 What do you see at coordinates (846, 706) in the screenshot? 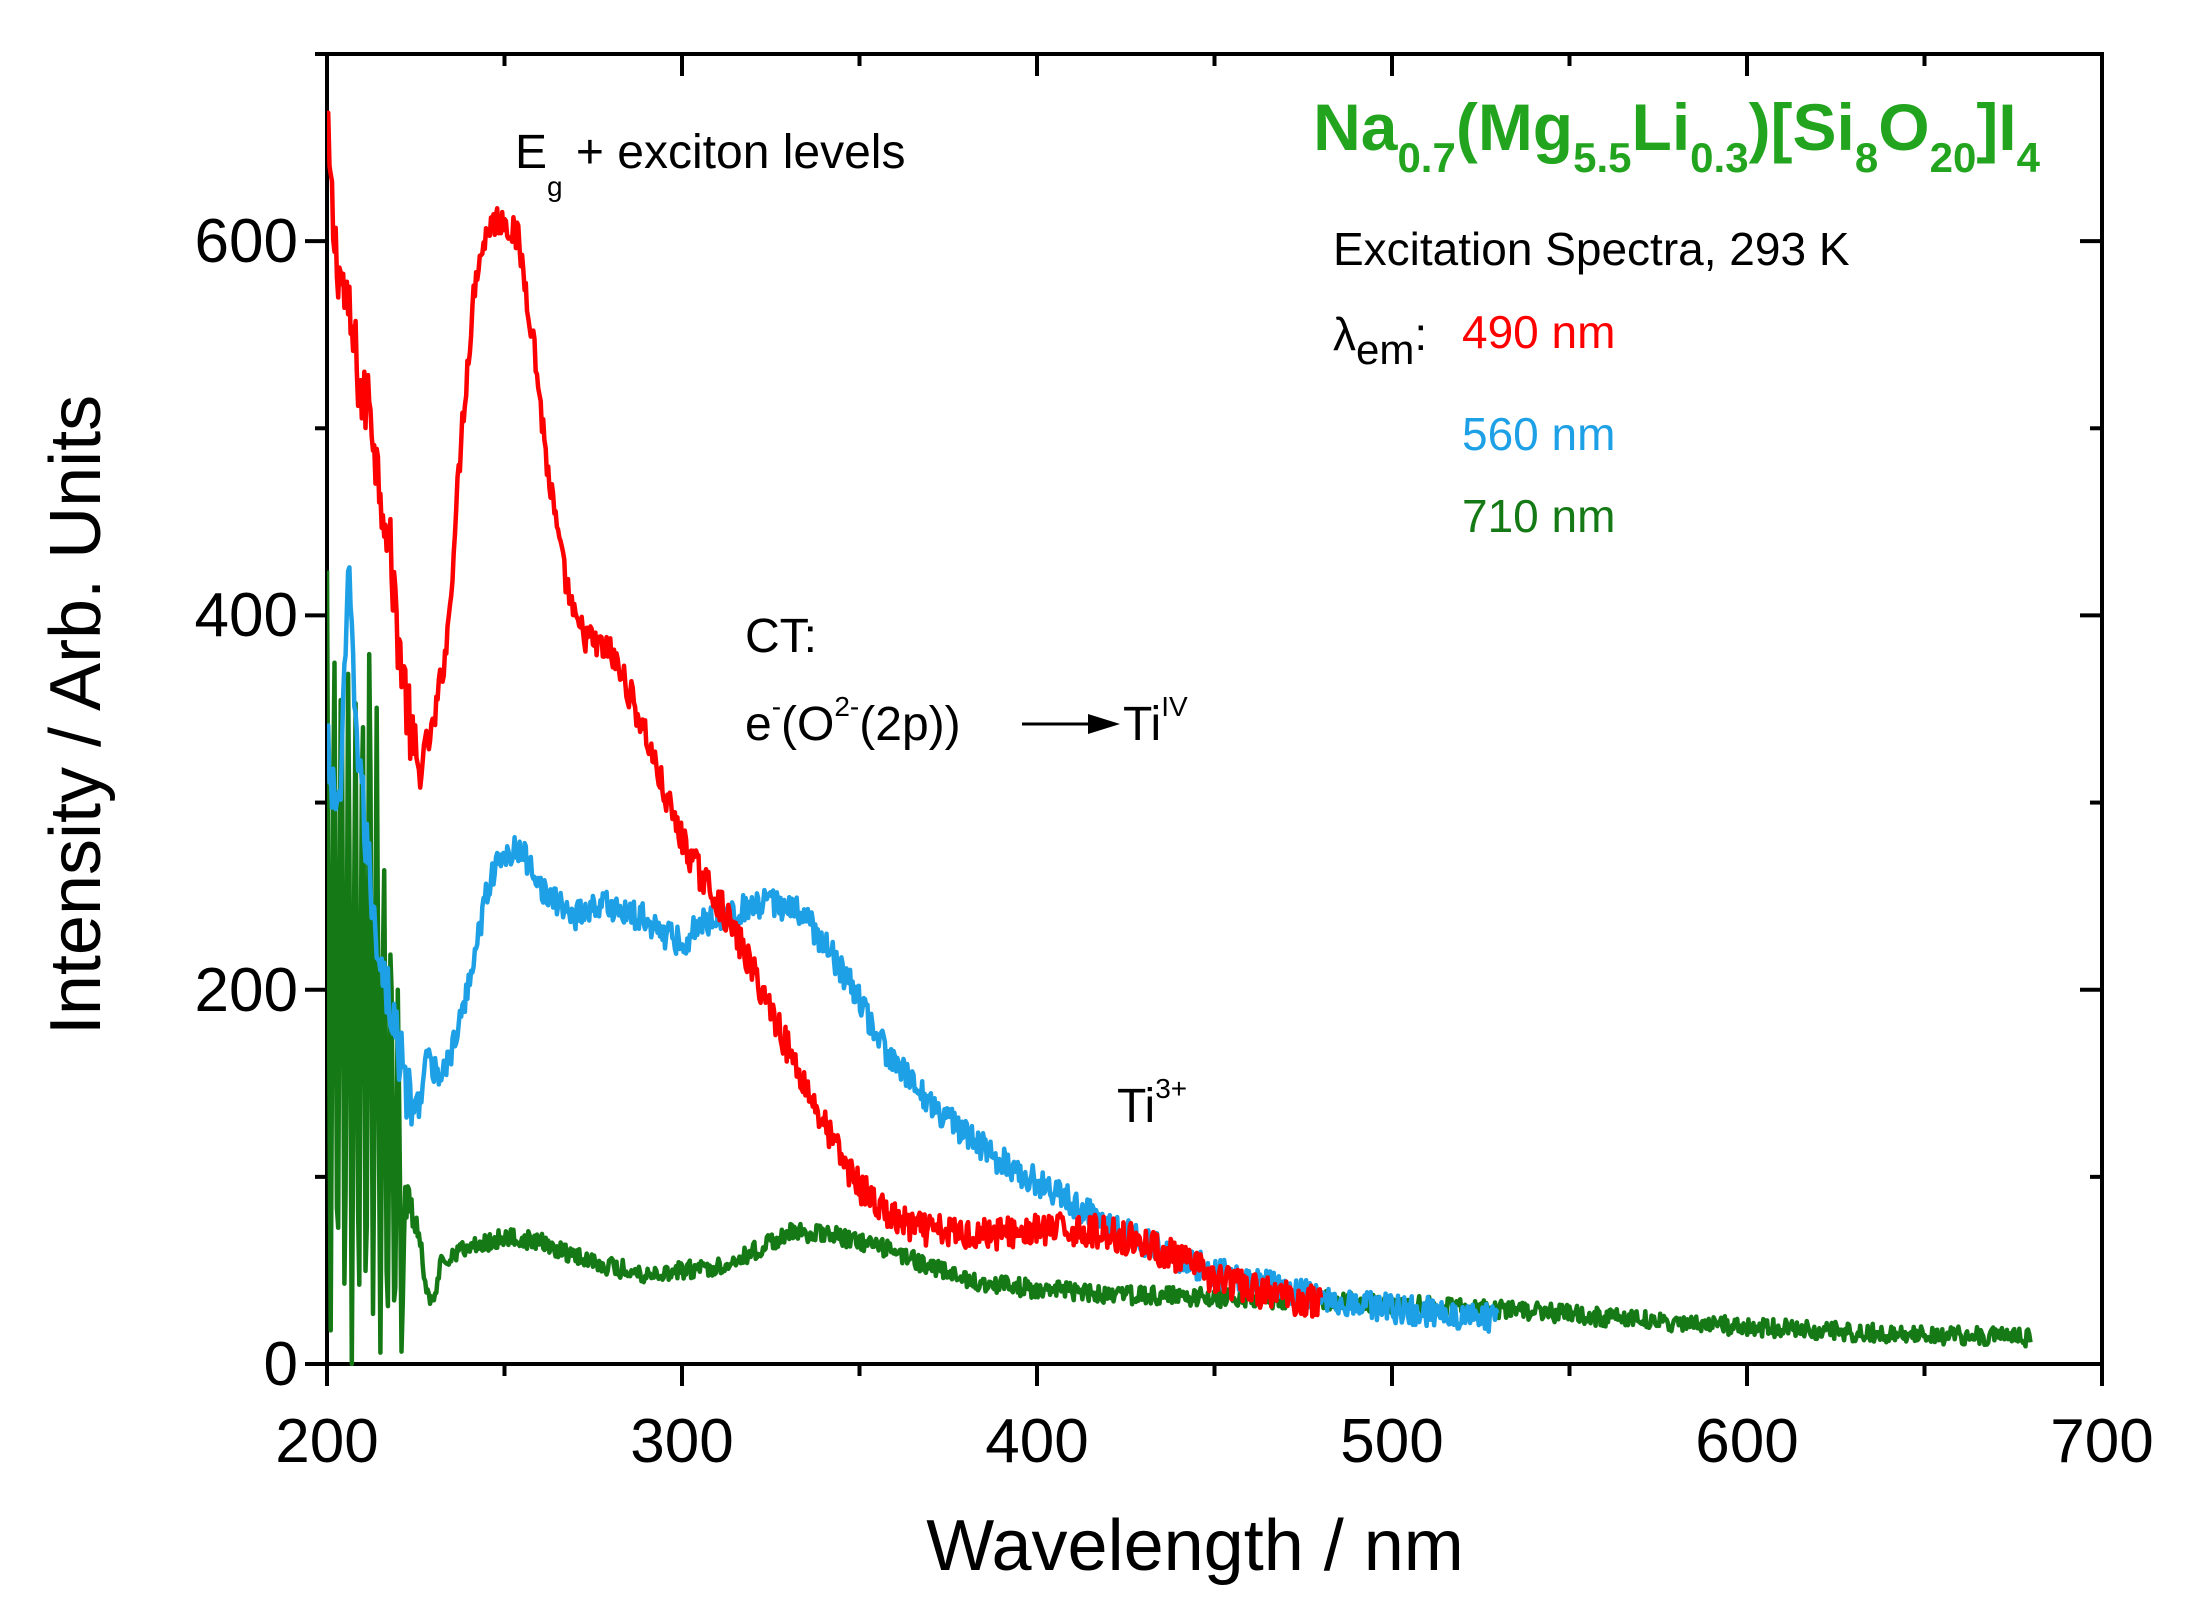
I see `annotation-ct-o-sup: 2-` at bounding box center [846, 706].